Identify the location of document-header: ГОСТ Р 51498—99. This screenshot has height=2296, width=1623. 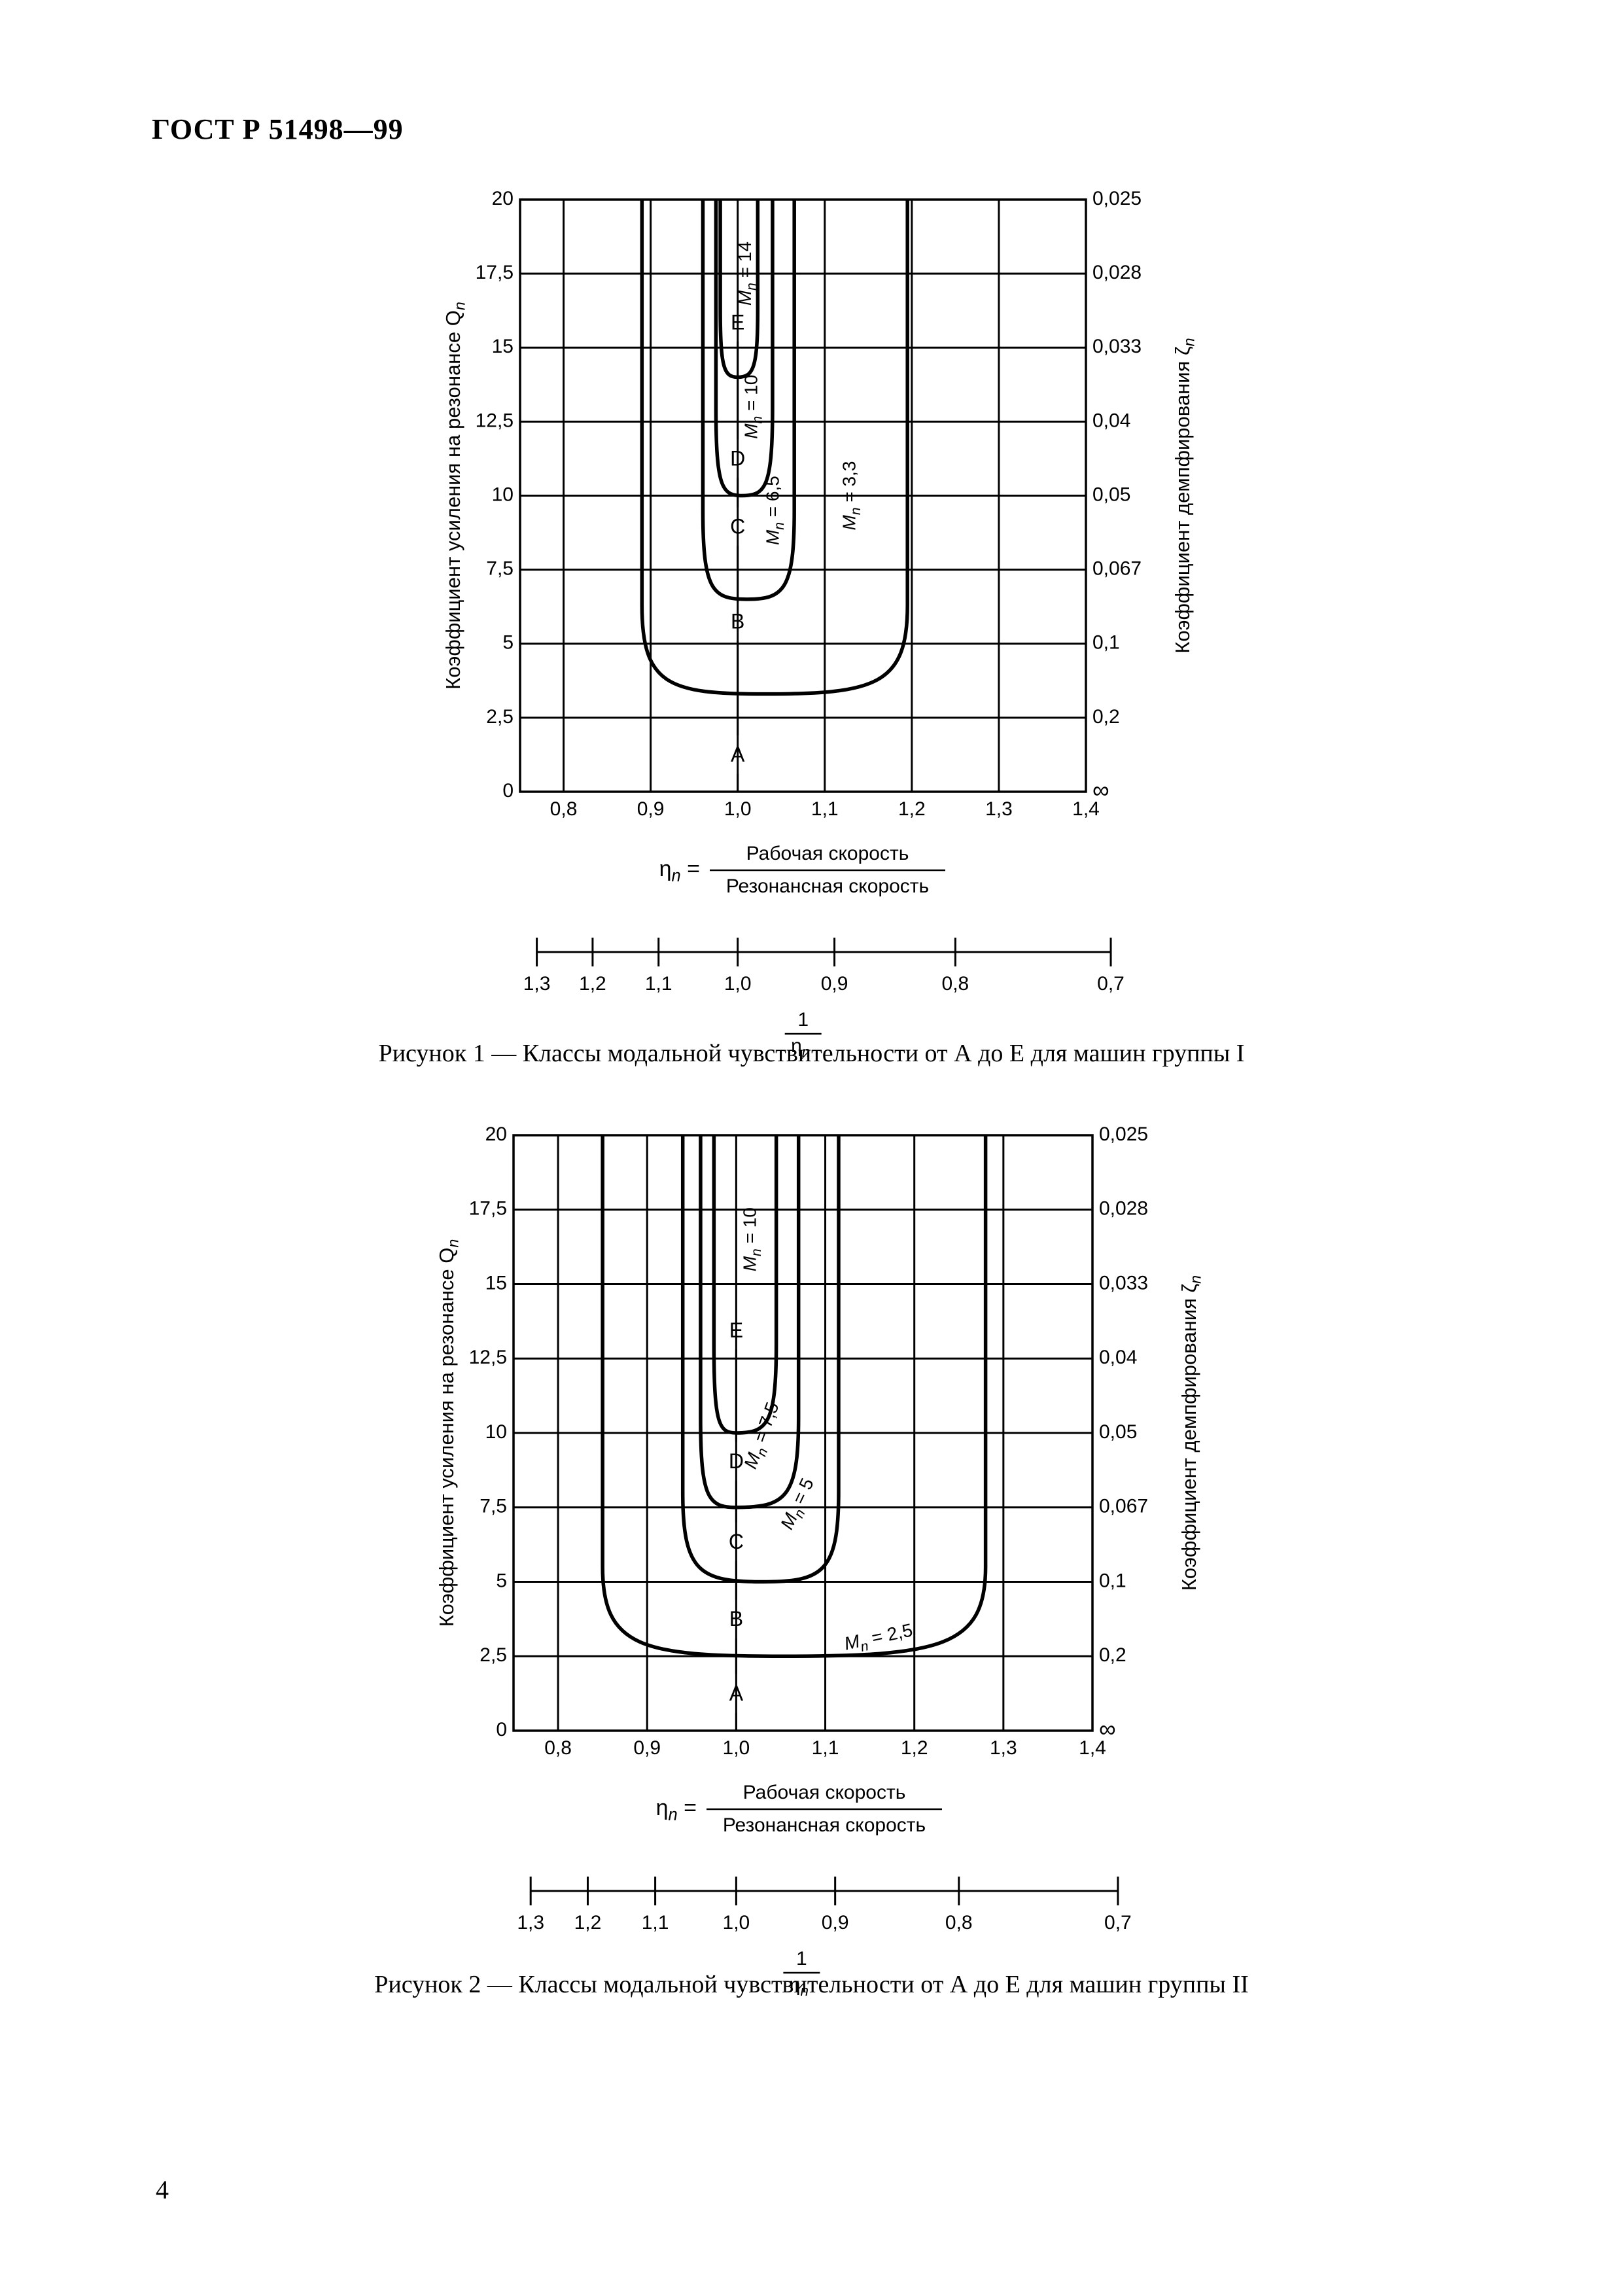
(278, 129).